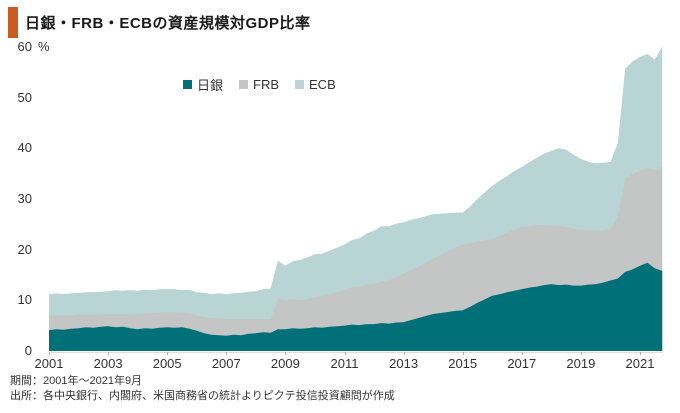  What do you see at coordinates (266, 84) in the screenshot?
I see `legend-label-frb: FRB` at bounding box center [266, 84].